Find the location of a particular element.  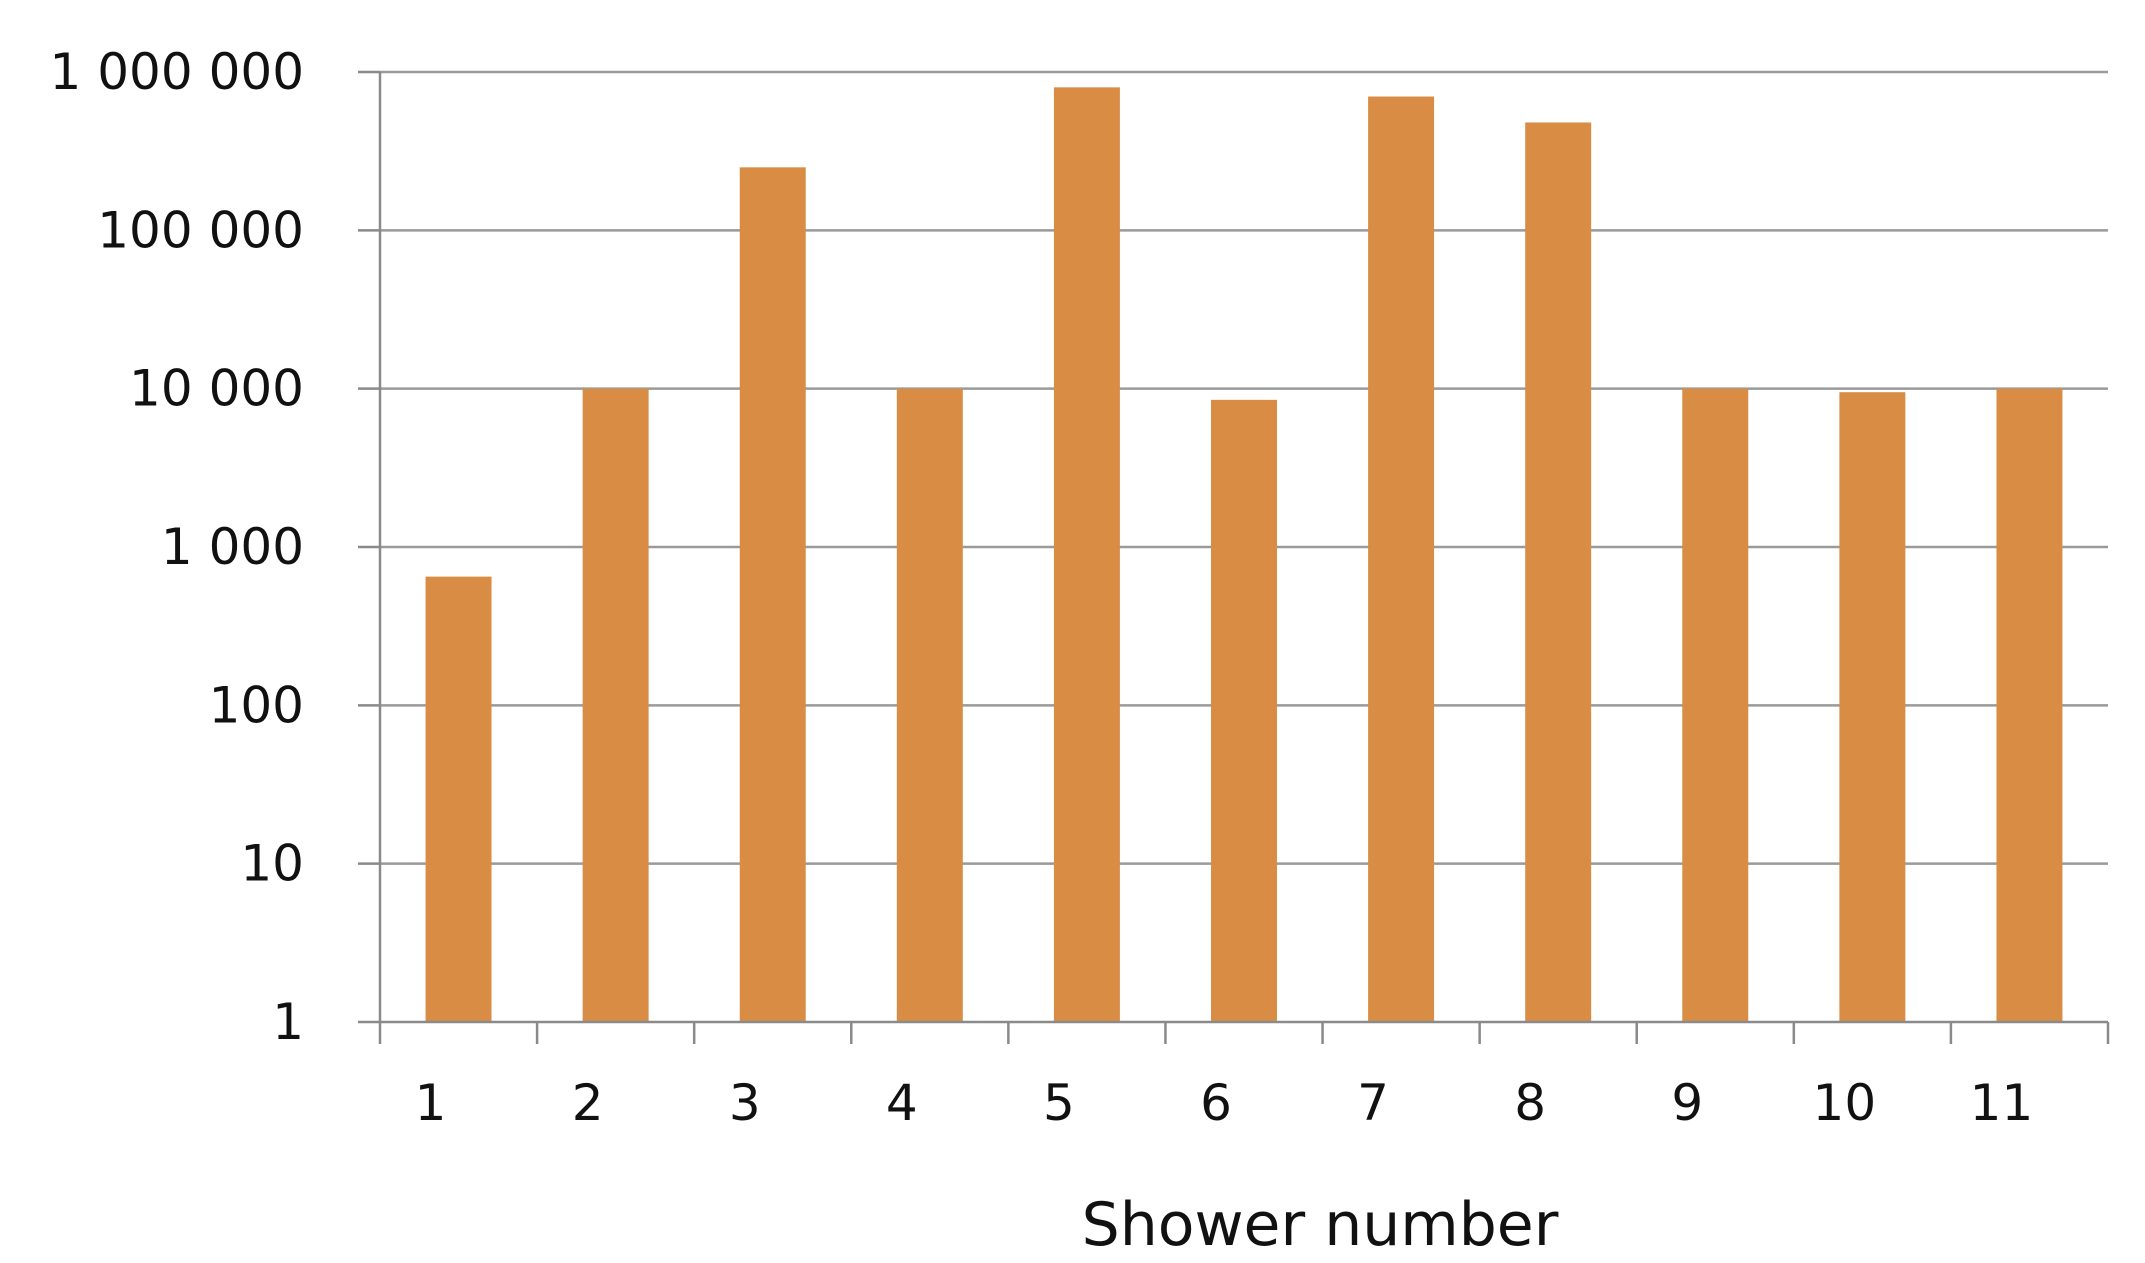

x-tick-label: 11 is located at coordinates (2002, 1103).